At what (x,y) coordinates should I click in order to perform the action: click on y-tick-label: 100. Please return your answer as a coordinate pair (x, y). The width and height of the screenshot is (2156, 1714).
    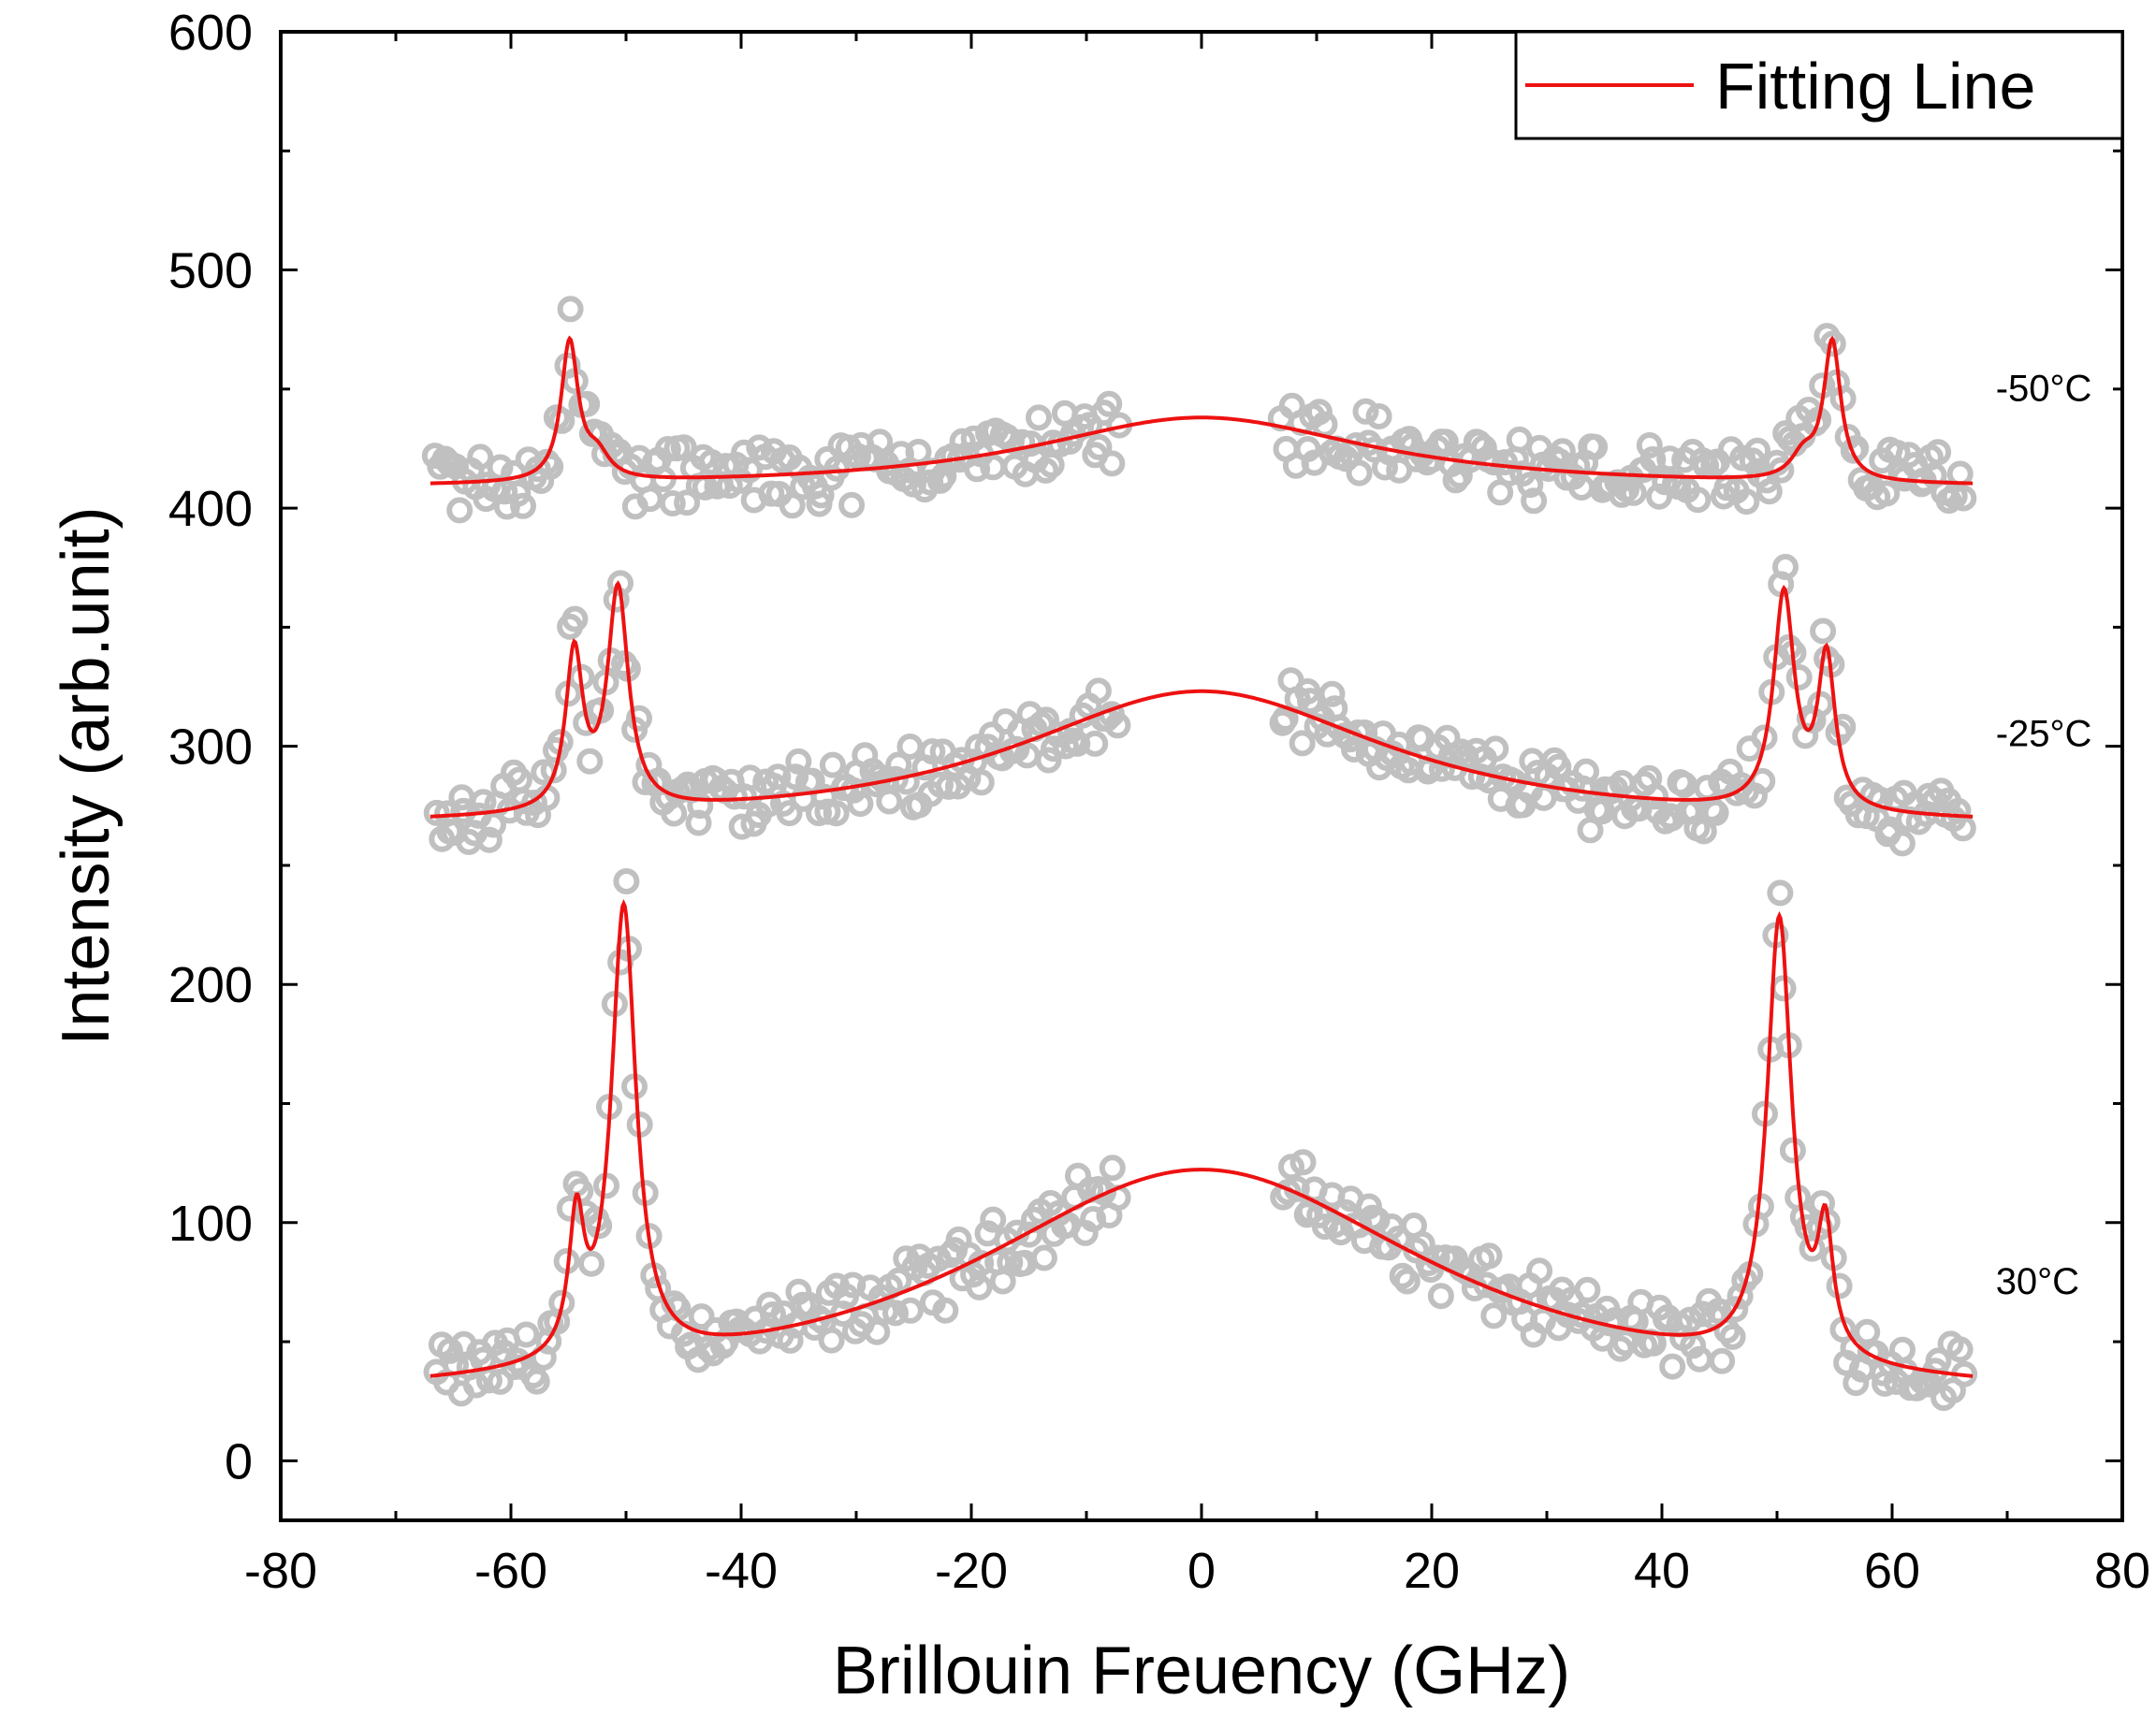
    Looking at the image, I should click on (210, 1224).